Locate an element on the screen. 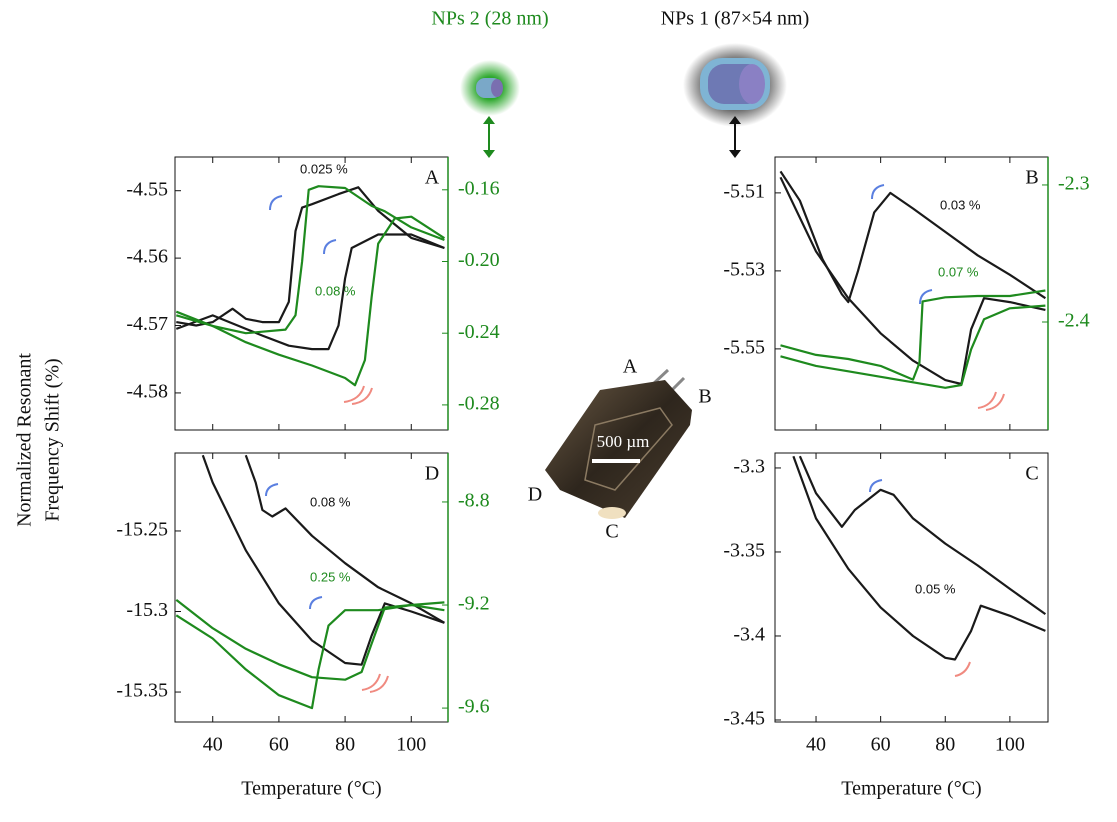  y-tick-label: -3.35 is located at coordinates (744, 551).